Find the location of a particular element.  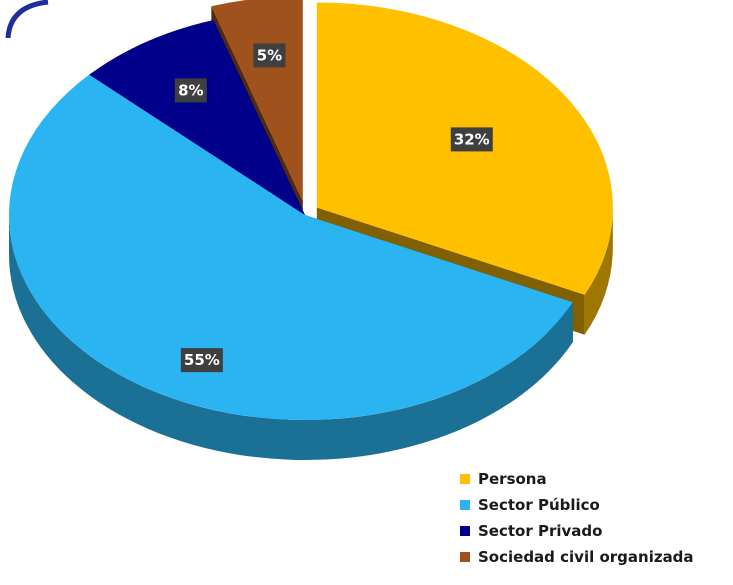

legend-swatch-sector-privado is located at coordinates (465, 531).